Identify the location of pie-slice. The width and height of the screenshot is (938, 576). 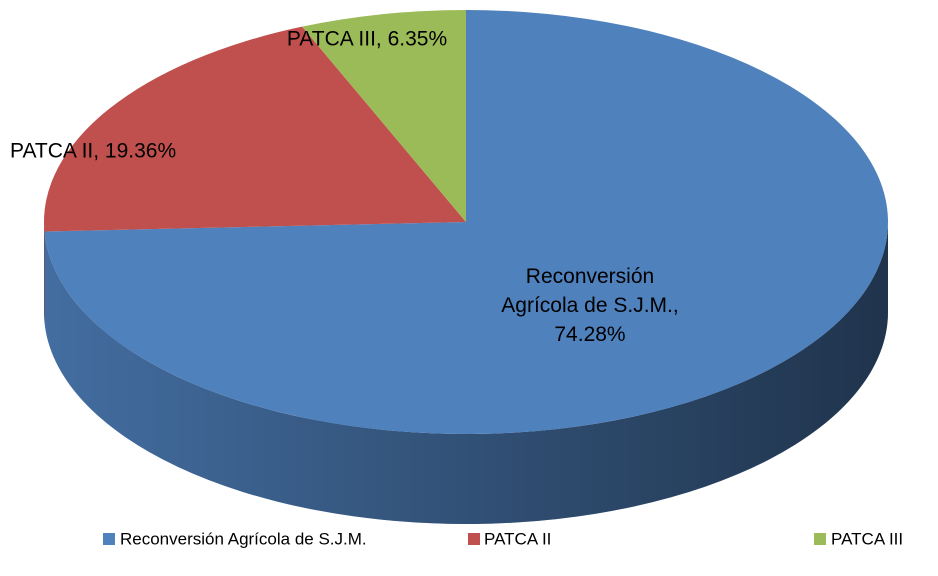
(384, 116).